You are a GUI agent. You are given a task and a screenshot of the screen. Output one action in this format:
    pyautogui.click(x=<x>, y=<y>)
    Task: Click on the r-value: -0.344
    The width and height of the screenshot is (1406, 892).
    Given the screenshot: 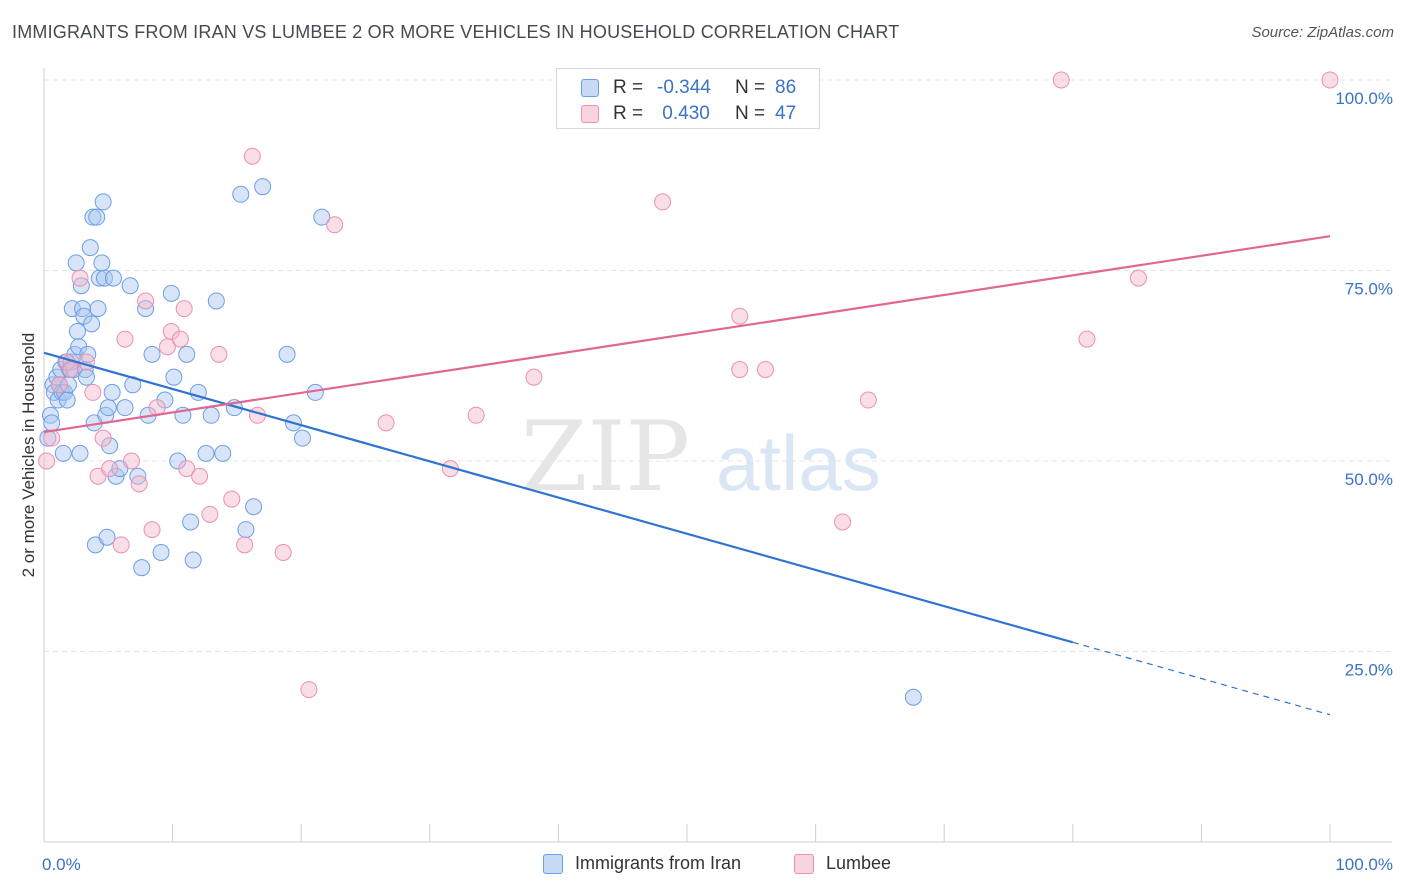 What is the action you would take?
    pyautogui.click(x=684, y=87)
    